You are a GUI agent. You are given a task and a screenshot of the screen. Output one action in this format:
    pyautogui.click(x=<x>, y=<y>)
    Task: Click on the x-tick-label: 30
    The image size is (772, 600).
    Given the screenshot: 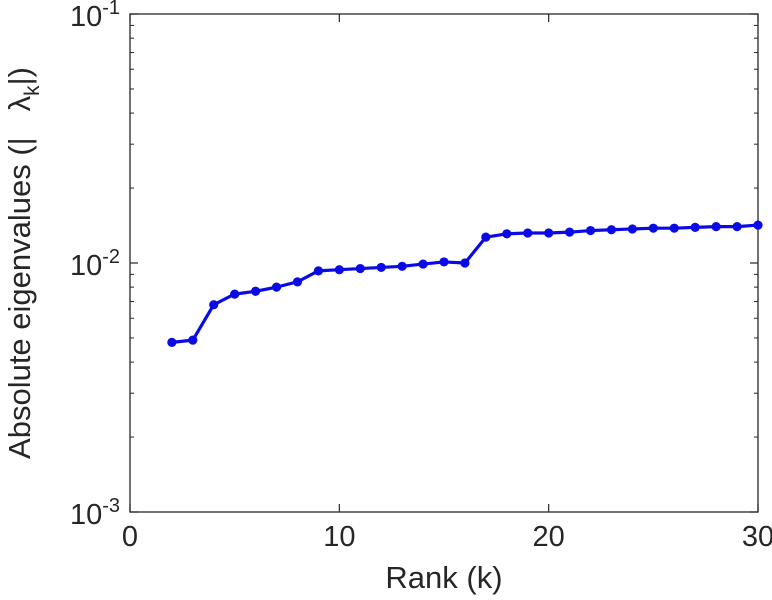 What is the action you would take?
    pyautogui.click(x=757, y=537)
    